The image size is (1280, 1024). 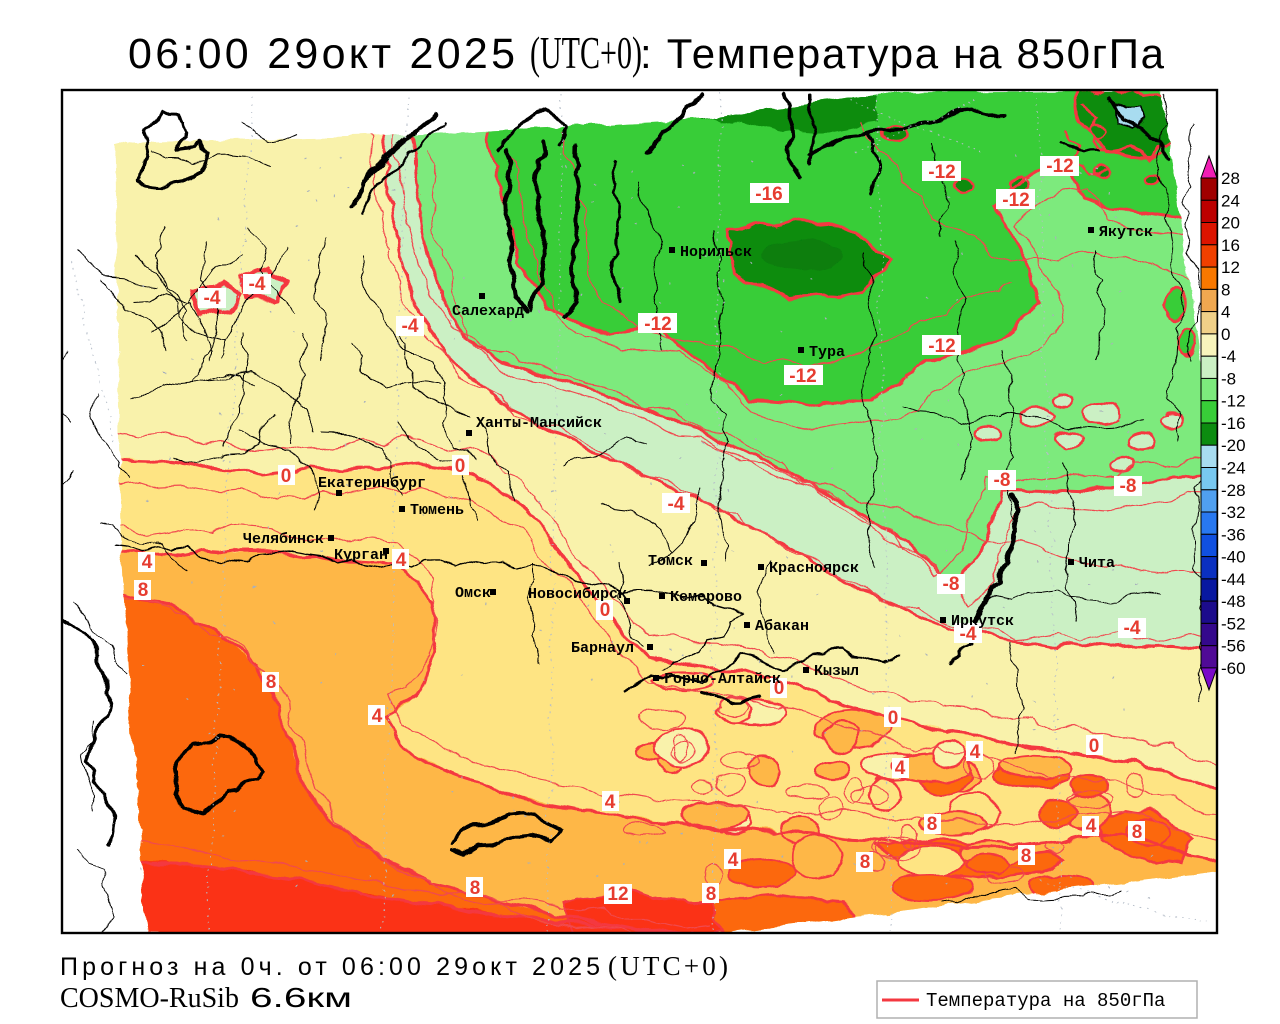 I want to click on svg-text: Салехард, so click(x=488, y=311).